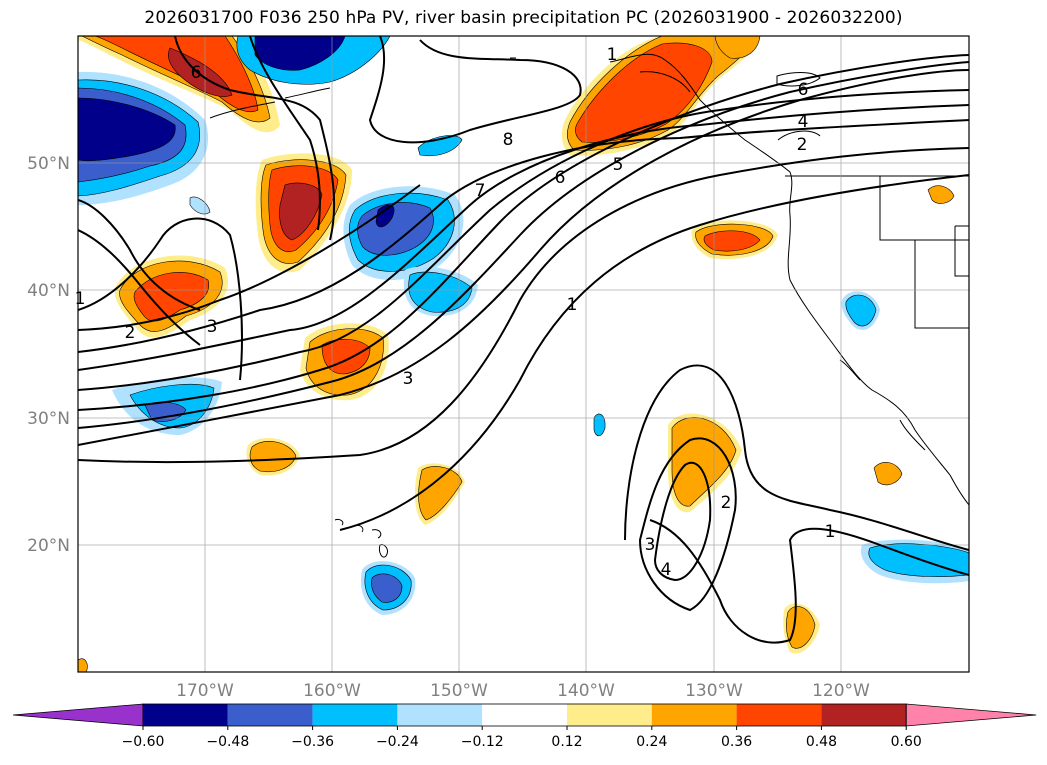 The width and height of the screenshot is (1047, 765). What do you see at coordinates (906, 742) in the screenshot?
I see `colorbar-tick-label: 0.60` at bounding box center [906, 742].